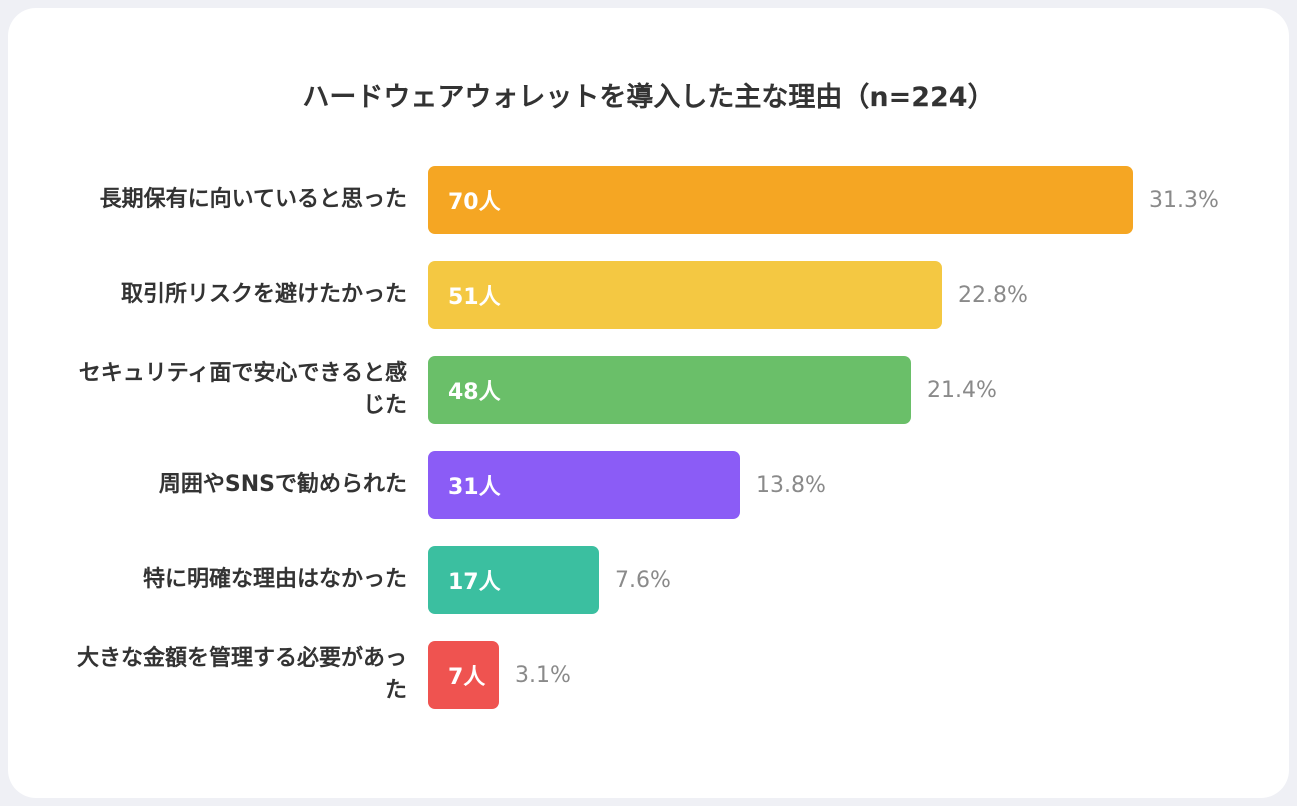 This screenshot has height=806, width=1297. What do you see at coordinates (780, 200) in the screenshot?
I see `bar: 70人` at bounding box center [780, 200].